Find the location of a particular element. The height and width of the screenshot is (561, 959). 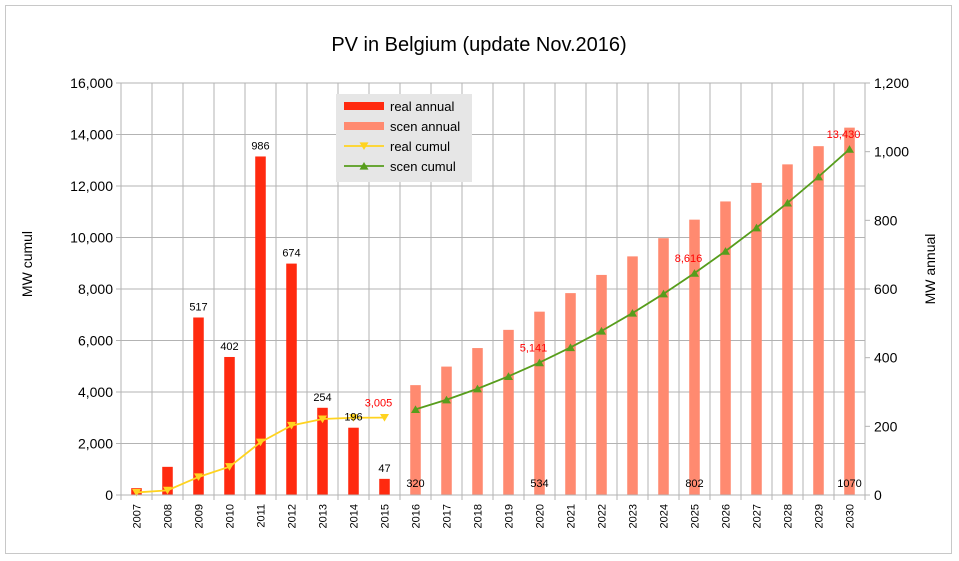

y-tick-label-left: 4,000 is located at coordinates (95, 392).